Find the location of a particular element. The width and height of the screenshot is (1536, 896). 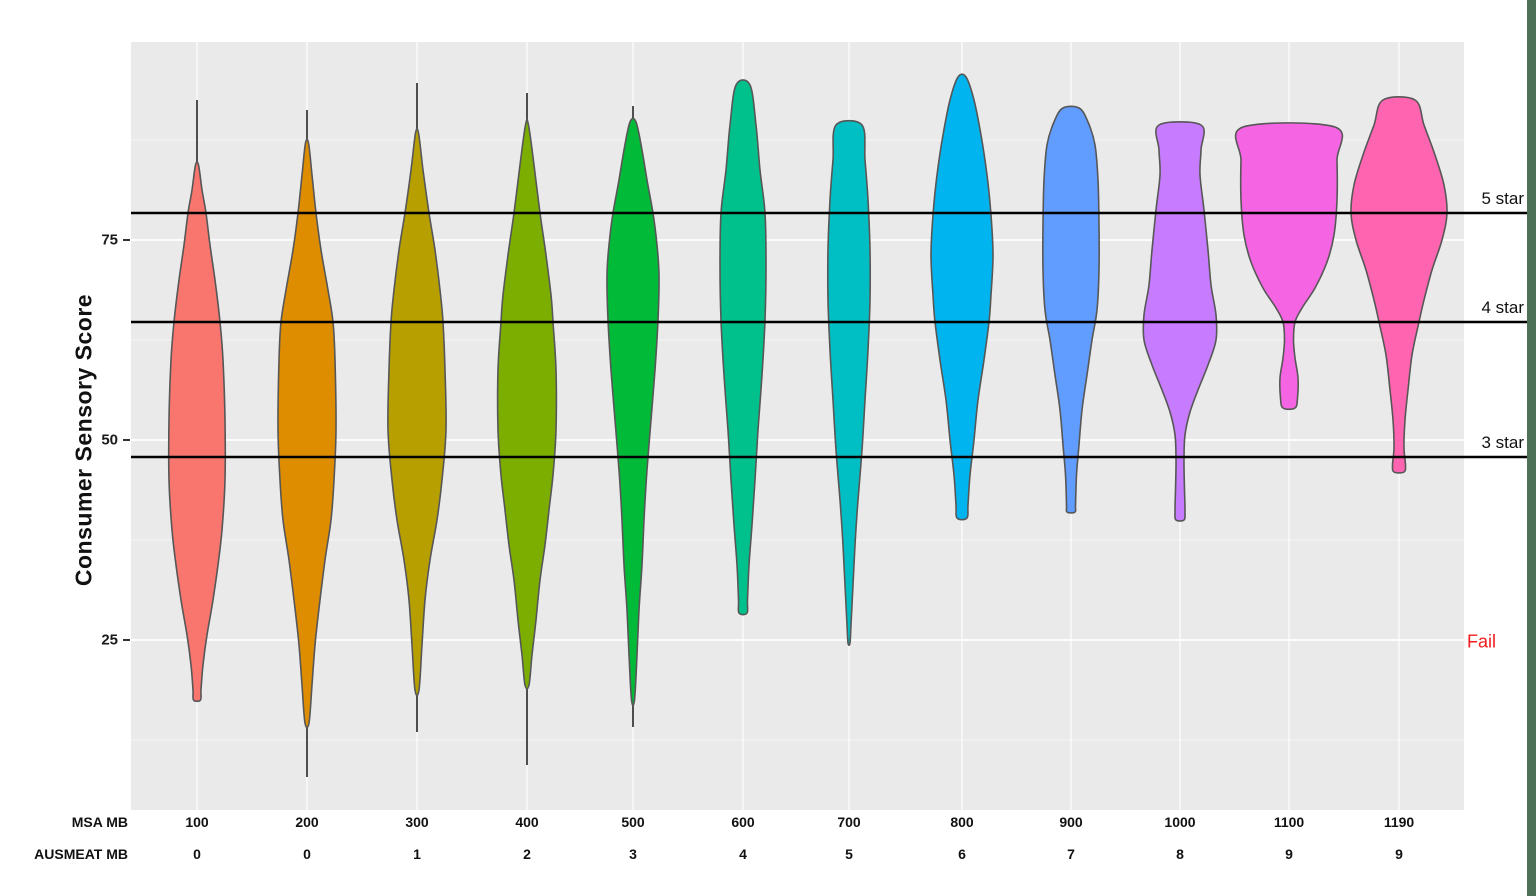

y-tick-50: 50 is located at coordinates (109, 440).